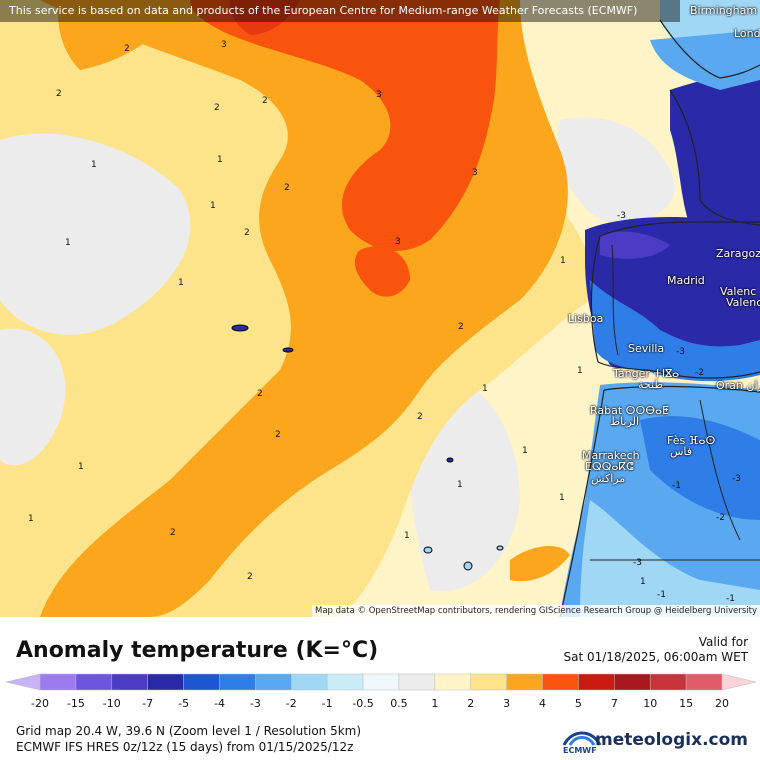 Image resolution: width=760 pixels, height=760 pixels. What do you see at coordinates (111, 703) in the screenshot?
I see `color-scale-tick-label: -10` at bounding box center [111, 703].